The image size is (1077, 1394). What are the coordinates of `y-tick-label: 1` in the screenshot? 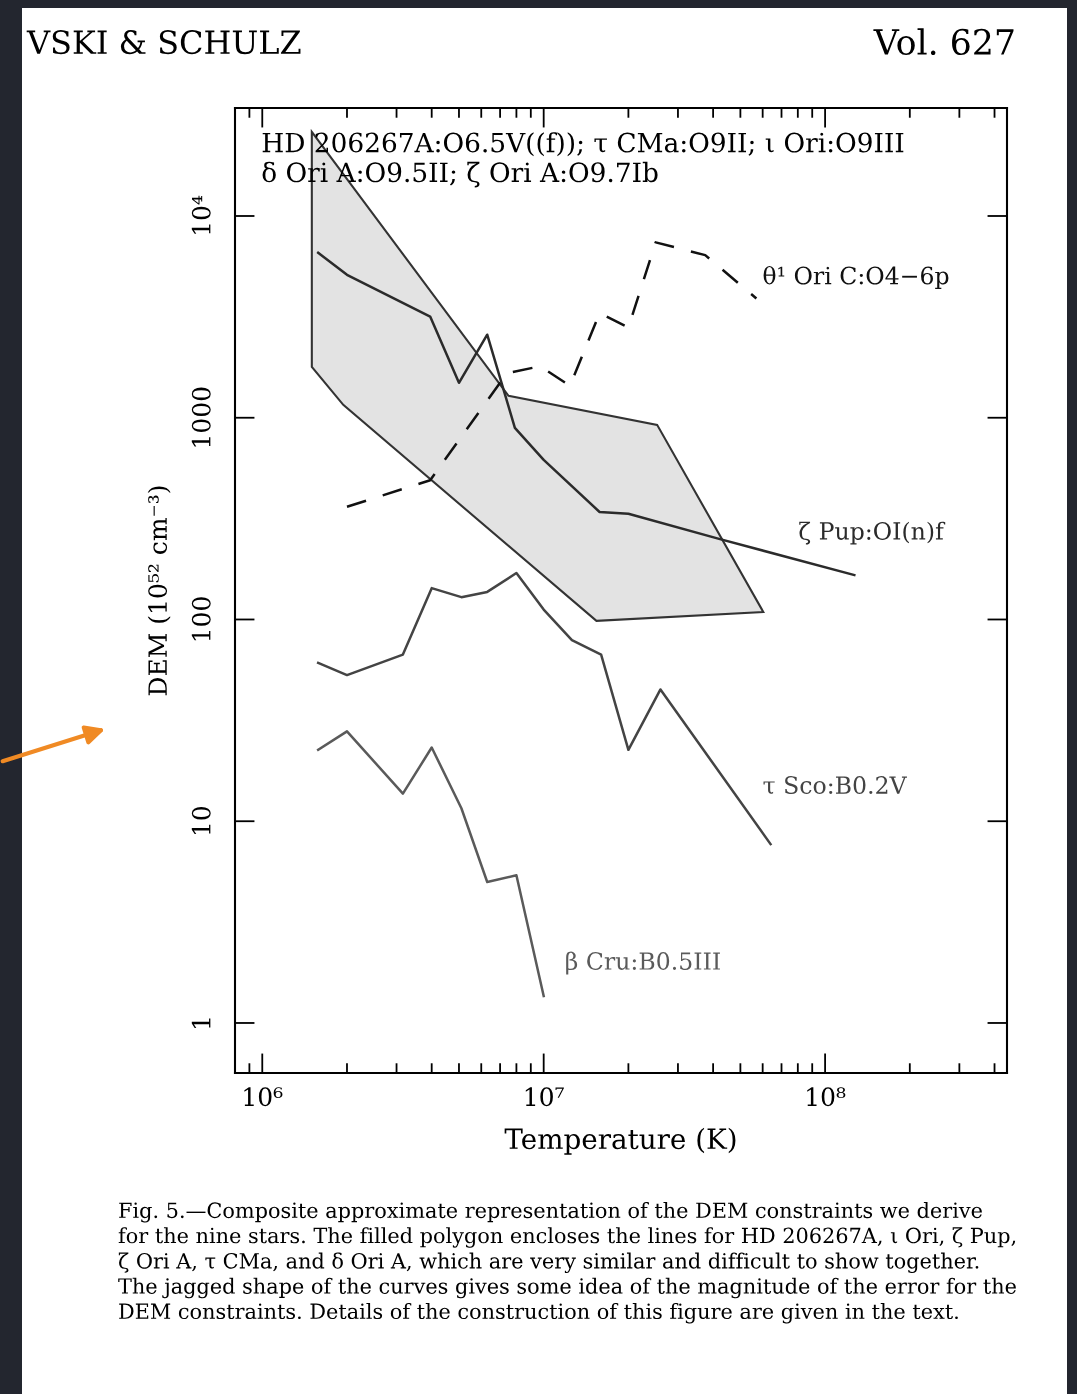 It's located at (201, 1023).